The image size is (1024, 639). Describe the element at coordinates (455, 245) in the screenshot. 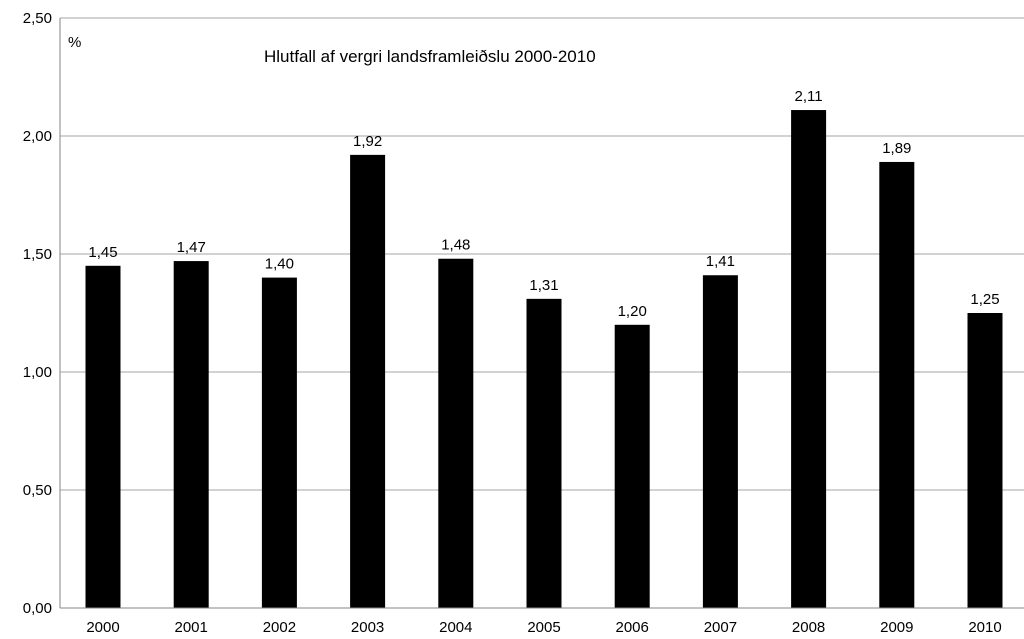

I see `bar-value-label: 1,48` at that location.